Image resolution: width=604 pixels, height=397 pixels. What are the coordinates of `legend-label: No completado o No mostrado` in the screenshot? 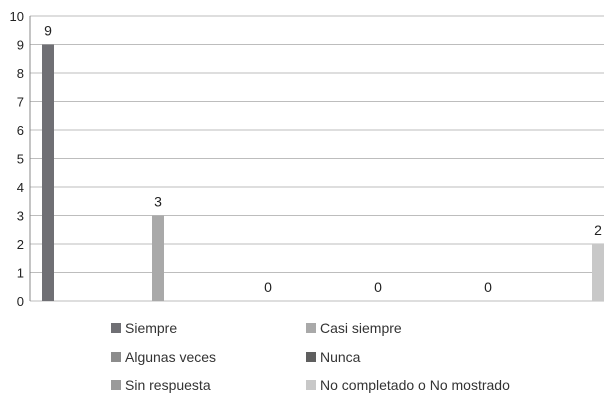 It's located at (415, 385).